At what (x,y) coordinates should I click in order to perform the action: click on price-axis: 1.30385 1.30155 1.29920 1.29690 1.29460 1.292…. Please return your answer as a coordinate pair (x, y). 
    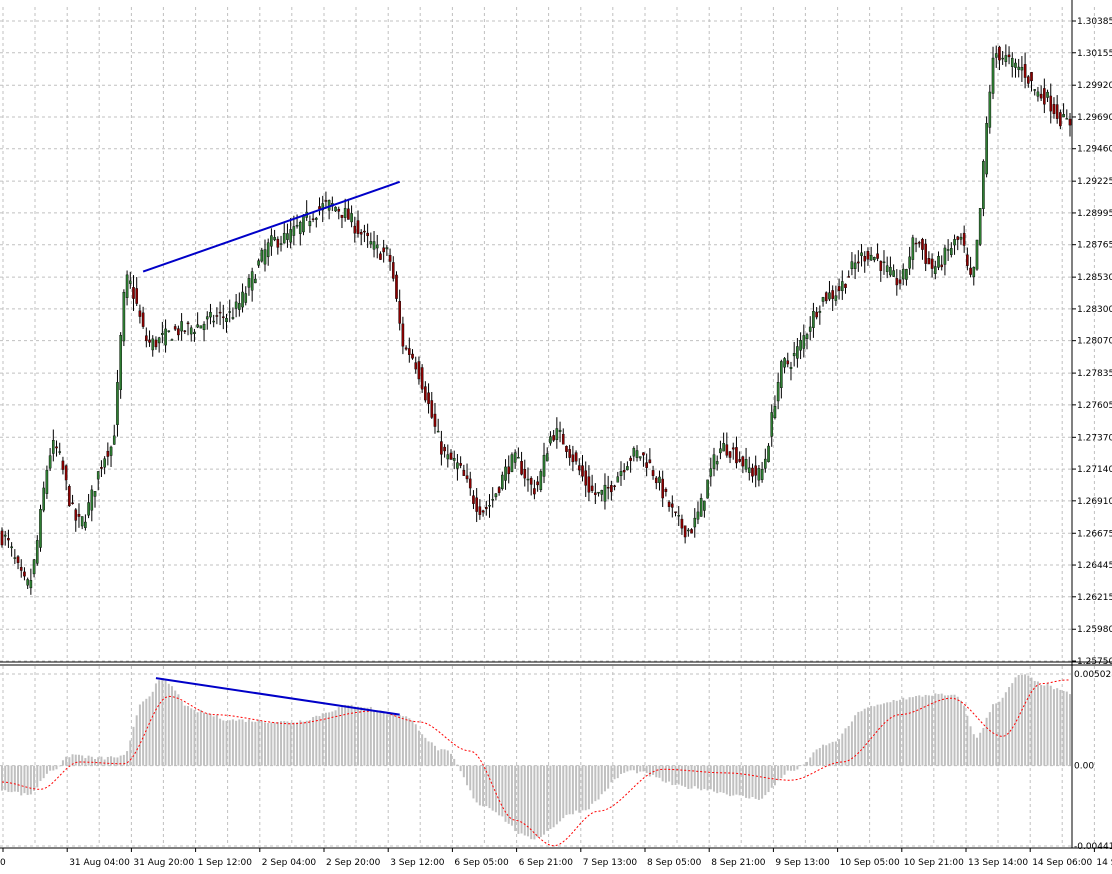
    Looking at the image, I should click on (1092, 342).